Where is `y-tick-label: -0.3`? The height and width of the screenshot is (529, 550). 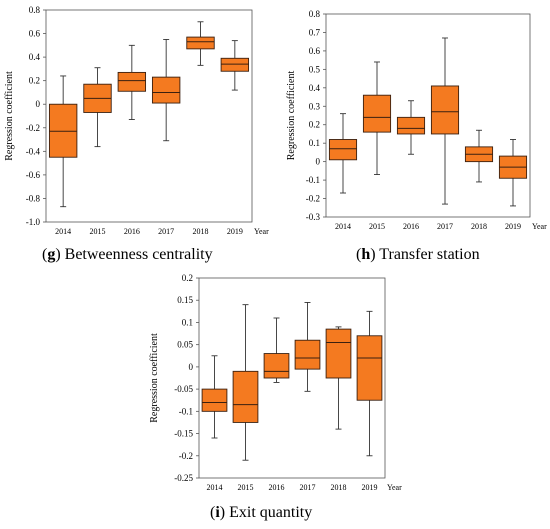
y-tick-label: -0.3 is located at coordinates (313, 217).